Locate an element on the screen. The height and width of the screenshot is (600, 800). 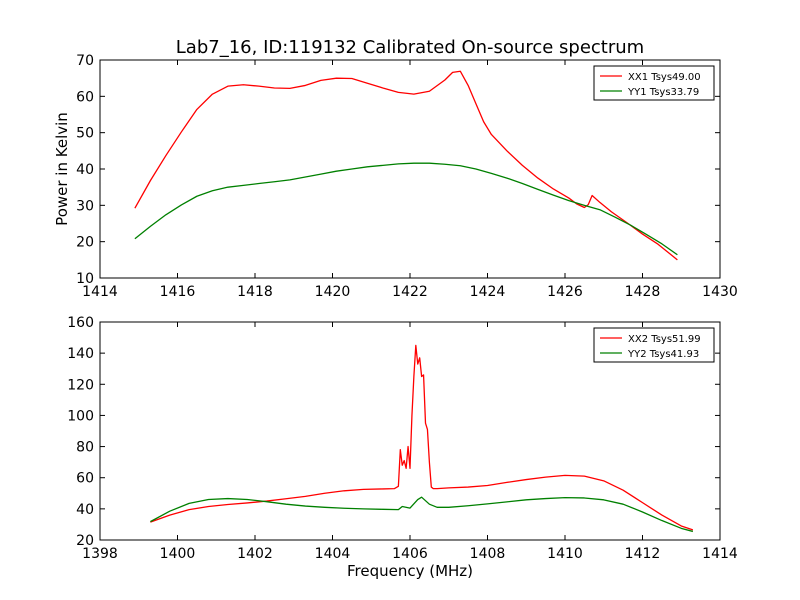
y-tick-label: 30 is located at coordinates (85, 206).